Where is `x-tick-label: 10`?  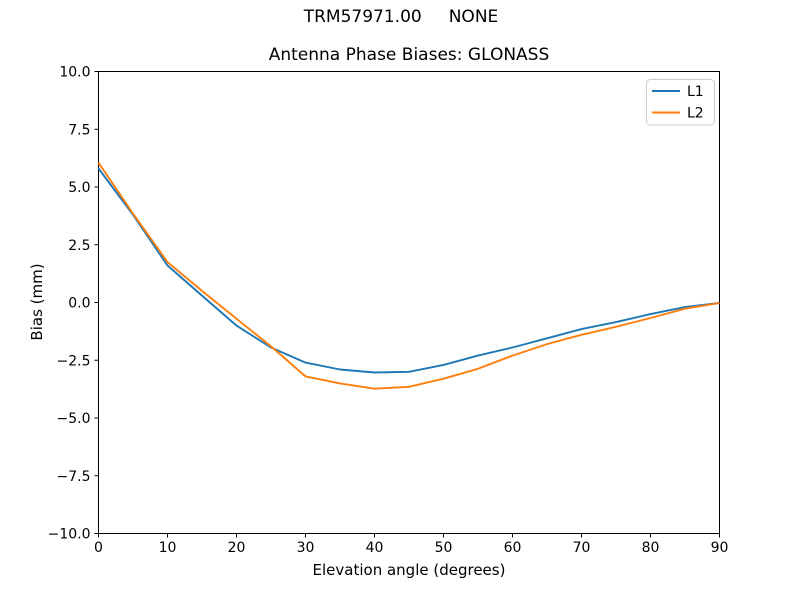
x-tick-label: 10 is located at coordinates (168, 548).